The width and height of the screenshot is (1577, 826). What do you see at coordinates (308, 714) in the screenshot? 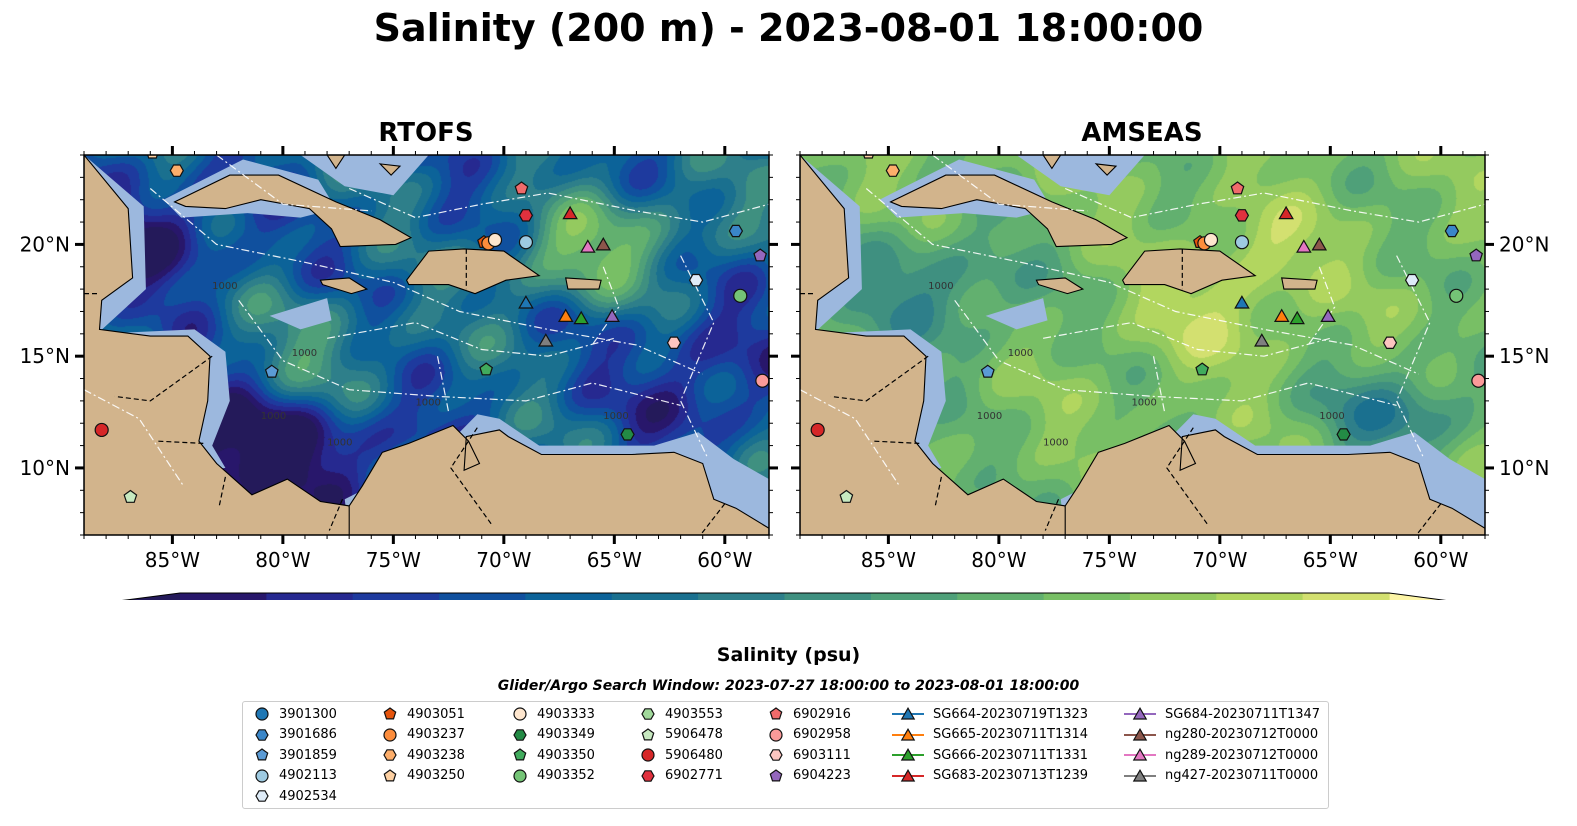
I see `legend-label: 3901300` at bounding box center [308, 714].